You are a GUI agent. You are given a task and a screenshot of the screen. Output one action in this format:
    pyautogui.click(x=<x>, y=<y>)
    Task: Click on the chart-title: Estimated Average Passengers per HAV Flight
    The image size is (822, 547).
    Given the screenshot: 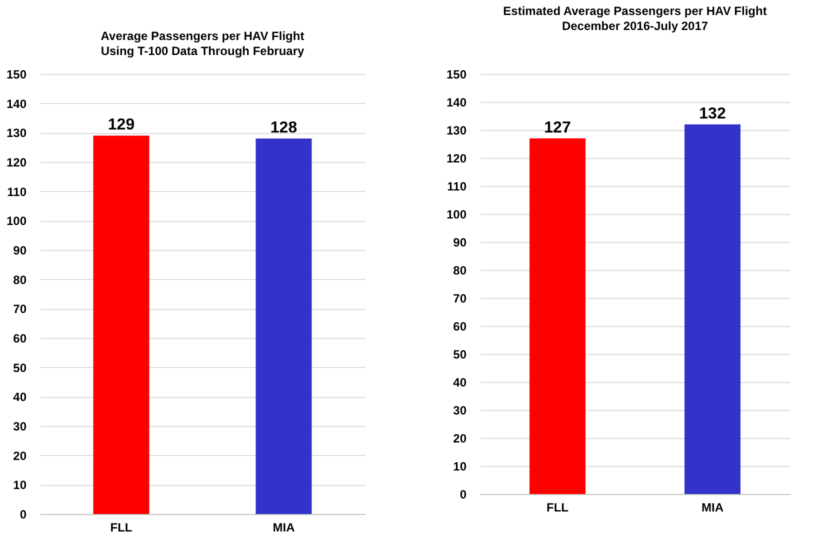 What is the action you would take?
    pyautogui.click(x=635, y=11)
    